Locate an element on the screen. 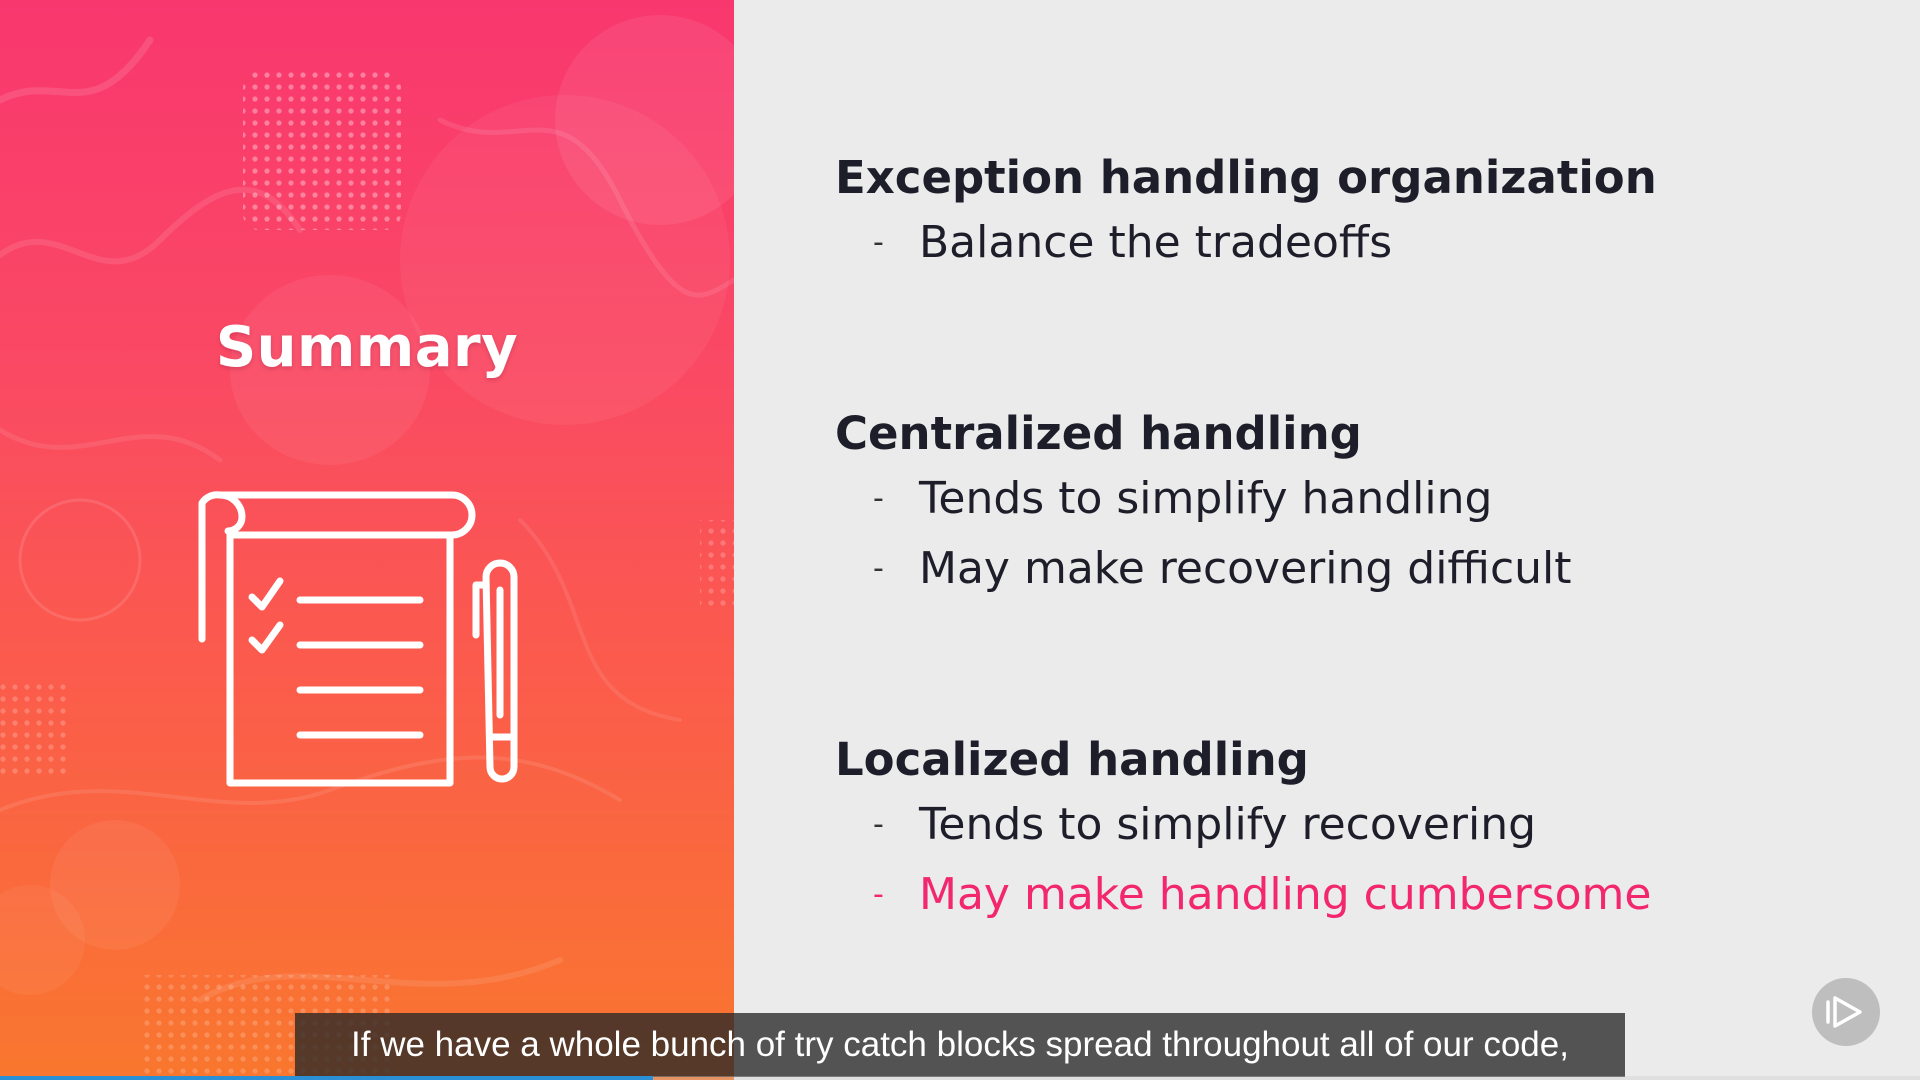 Image resolution: width=1920 pixels, height=1080 pixels. video-progress-bar is located at coordinates (960, 1078).